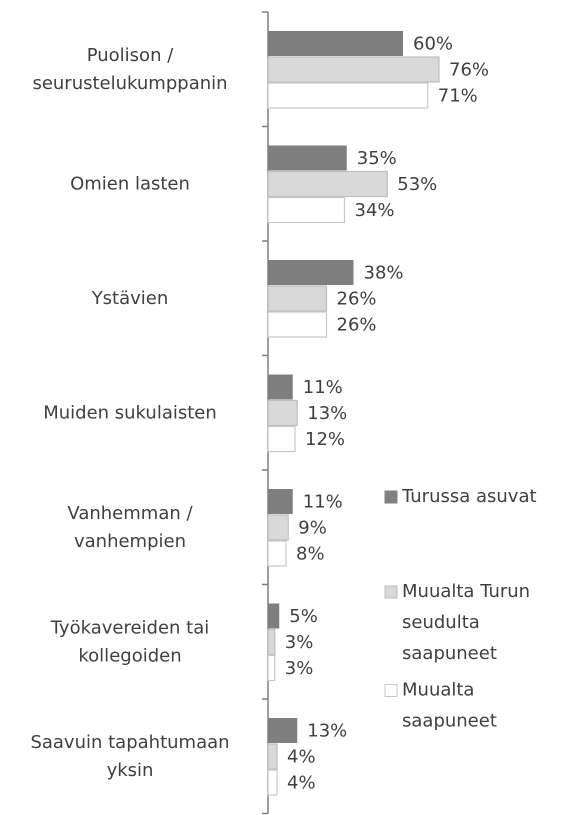 This screenshot has height=815, width=562. Describe the element at coordinates (129, 69) in the screenshot. I see `category-label: Puolison / seurustelukumppanin` at that location.